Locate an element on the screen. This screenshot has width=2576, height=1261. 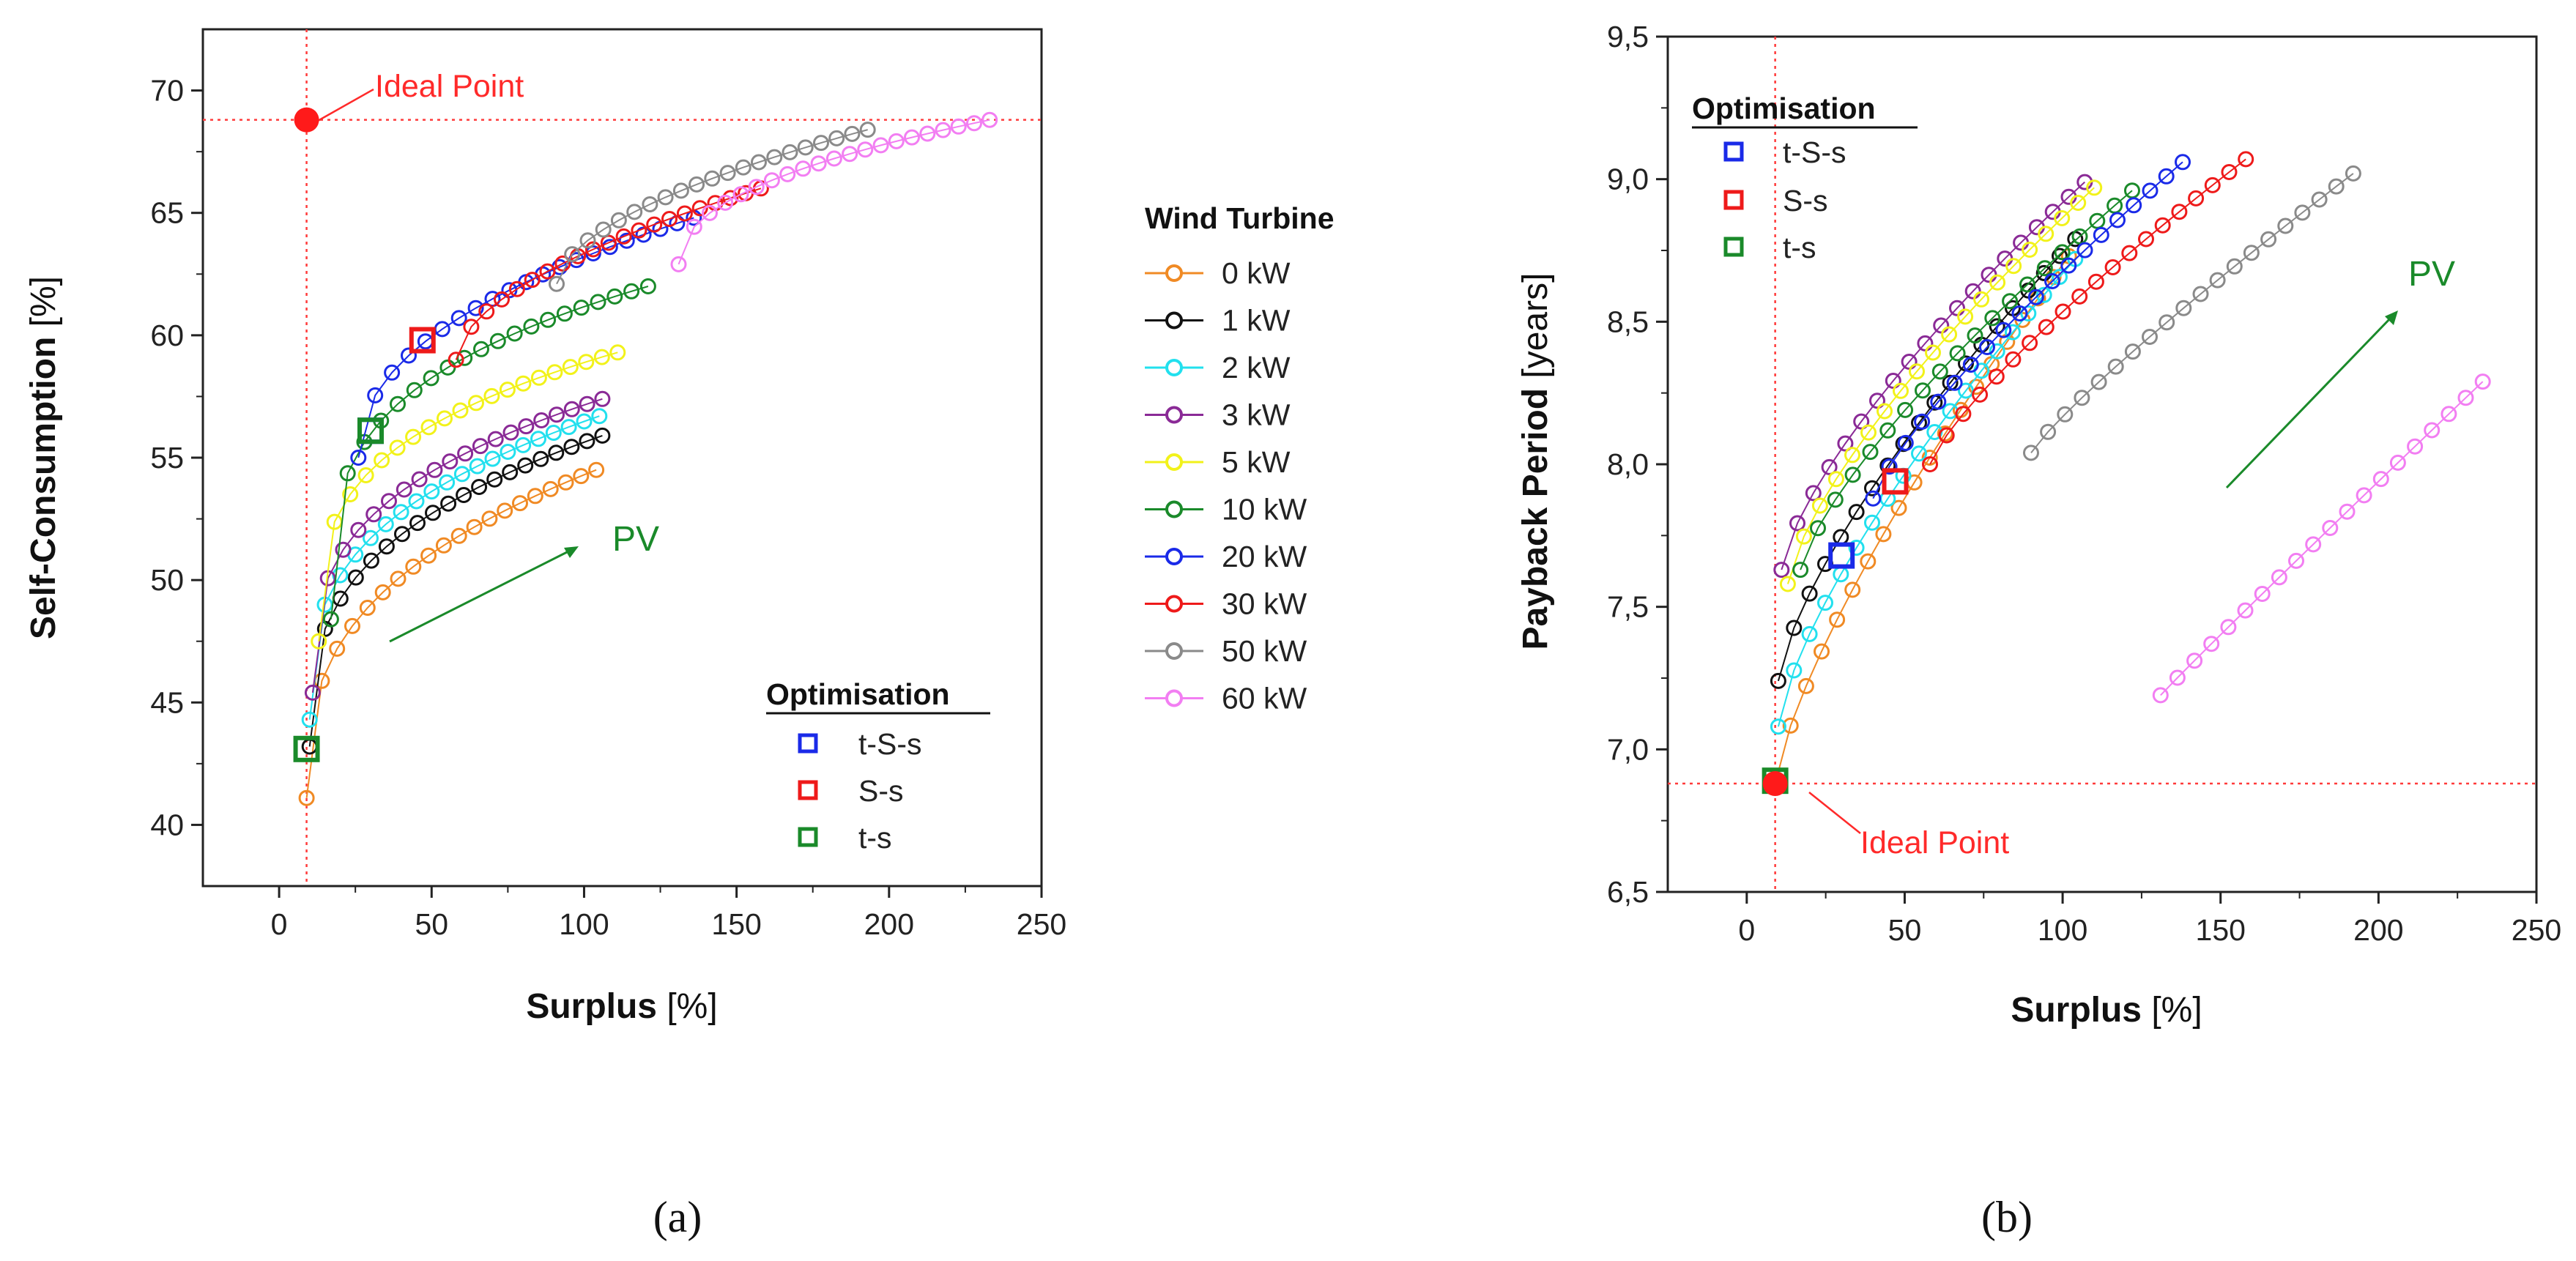
y-tick-label-b-4: 8,5 is located at coordinates (1628, 321).